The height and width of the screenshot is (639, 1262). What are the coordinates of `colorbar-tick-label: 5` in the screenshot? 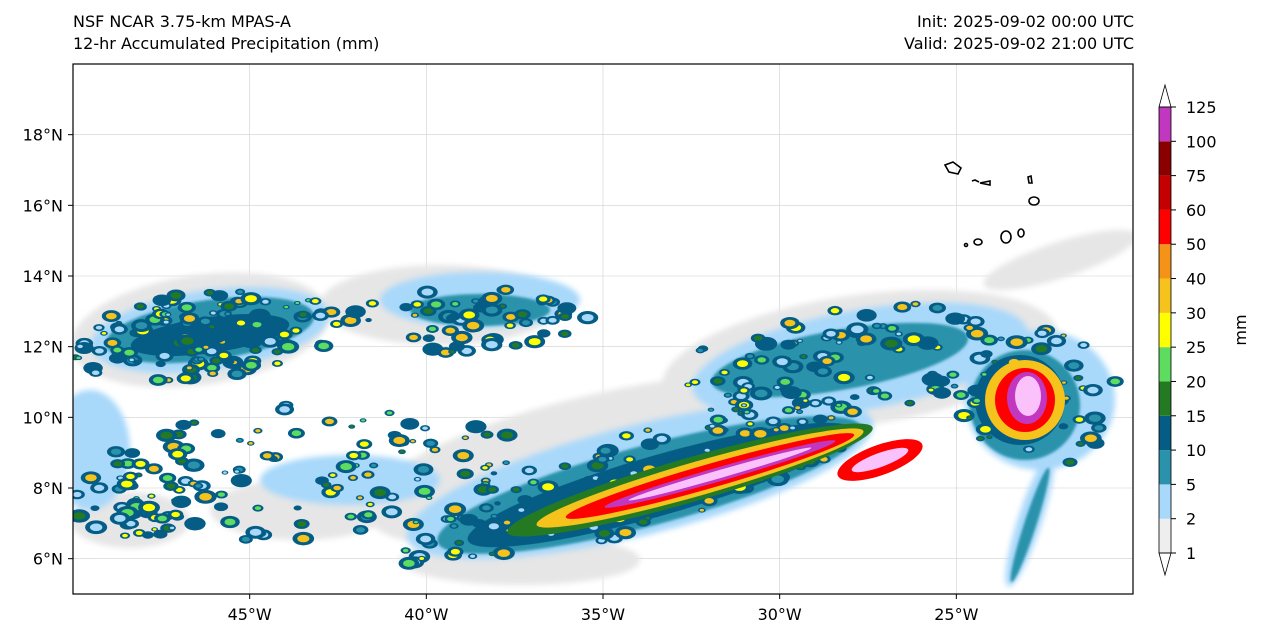 It's located at (1191, 484).